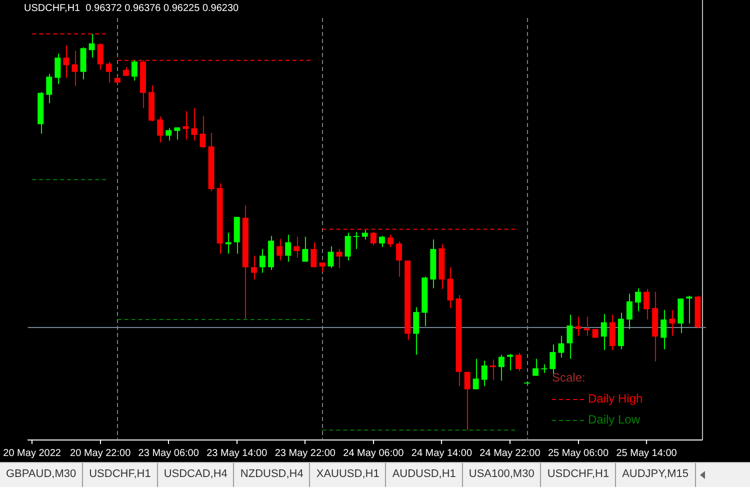 Image resolution: width=750 pixels, height=498 pixels. Describe the element at coordinates (441, 453) in the screenshot. I see `x-tick-label: 24 May 14:00` at that location.